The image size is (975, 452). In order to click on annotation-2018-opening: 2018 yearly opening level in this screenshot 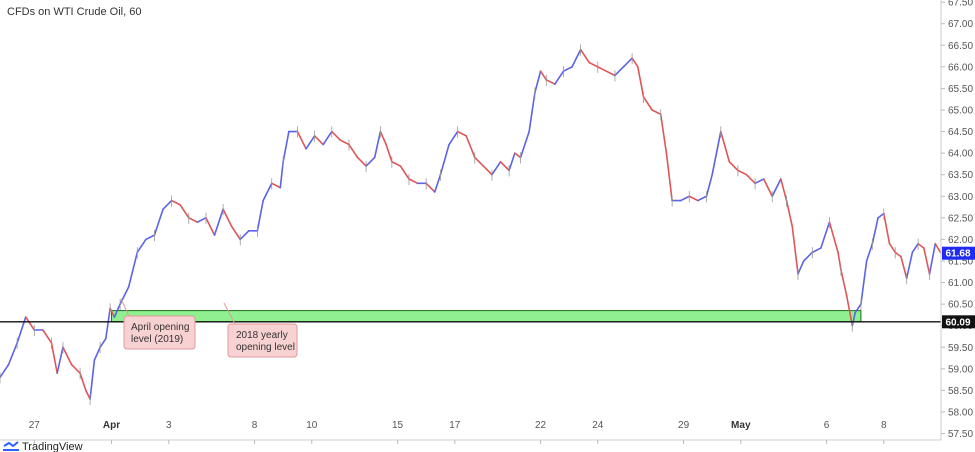, I will do `click(260, 330)`.